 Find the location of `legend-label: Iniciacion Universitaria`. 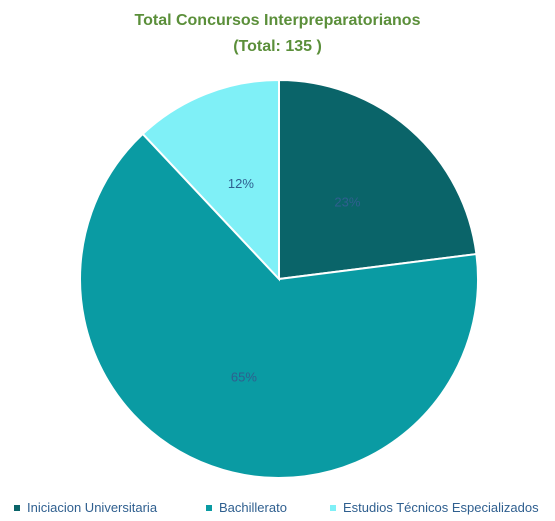

legend-label: Iniciacion Universitaria is located at coordinates (92, 507).